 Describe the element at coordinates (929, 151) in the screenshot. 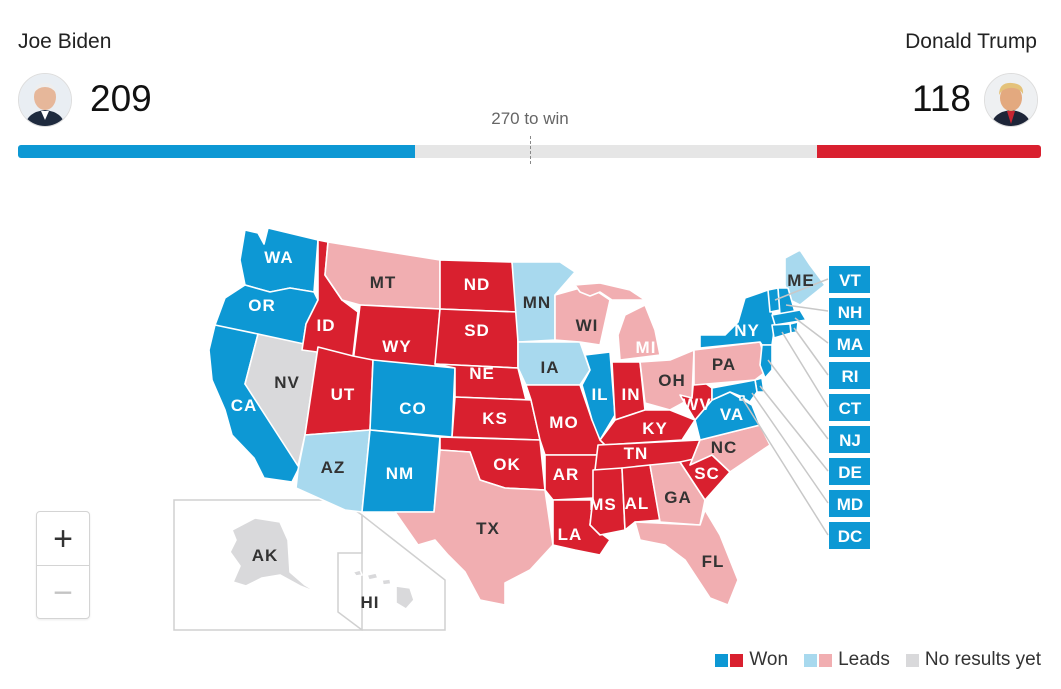

I see `rep-progress-fill` at that location.